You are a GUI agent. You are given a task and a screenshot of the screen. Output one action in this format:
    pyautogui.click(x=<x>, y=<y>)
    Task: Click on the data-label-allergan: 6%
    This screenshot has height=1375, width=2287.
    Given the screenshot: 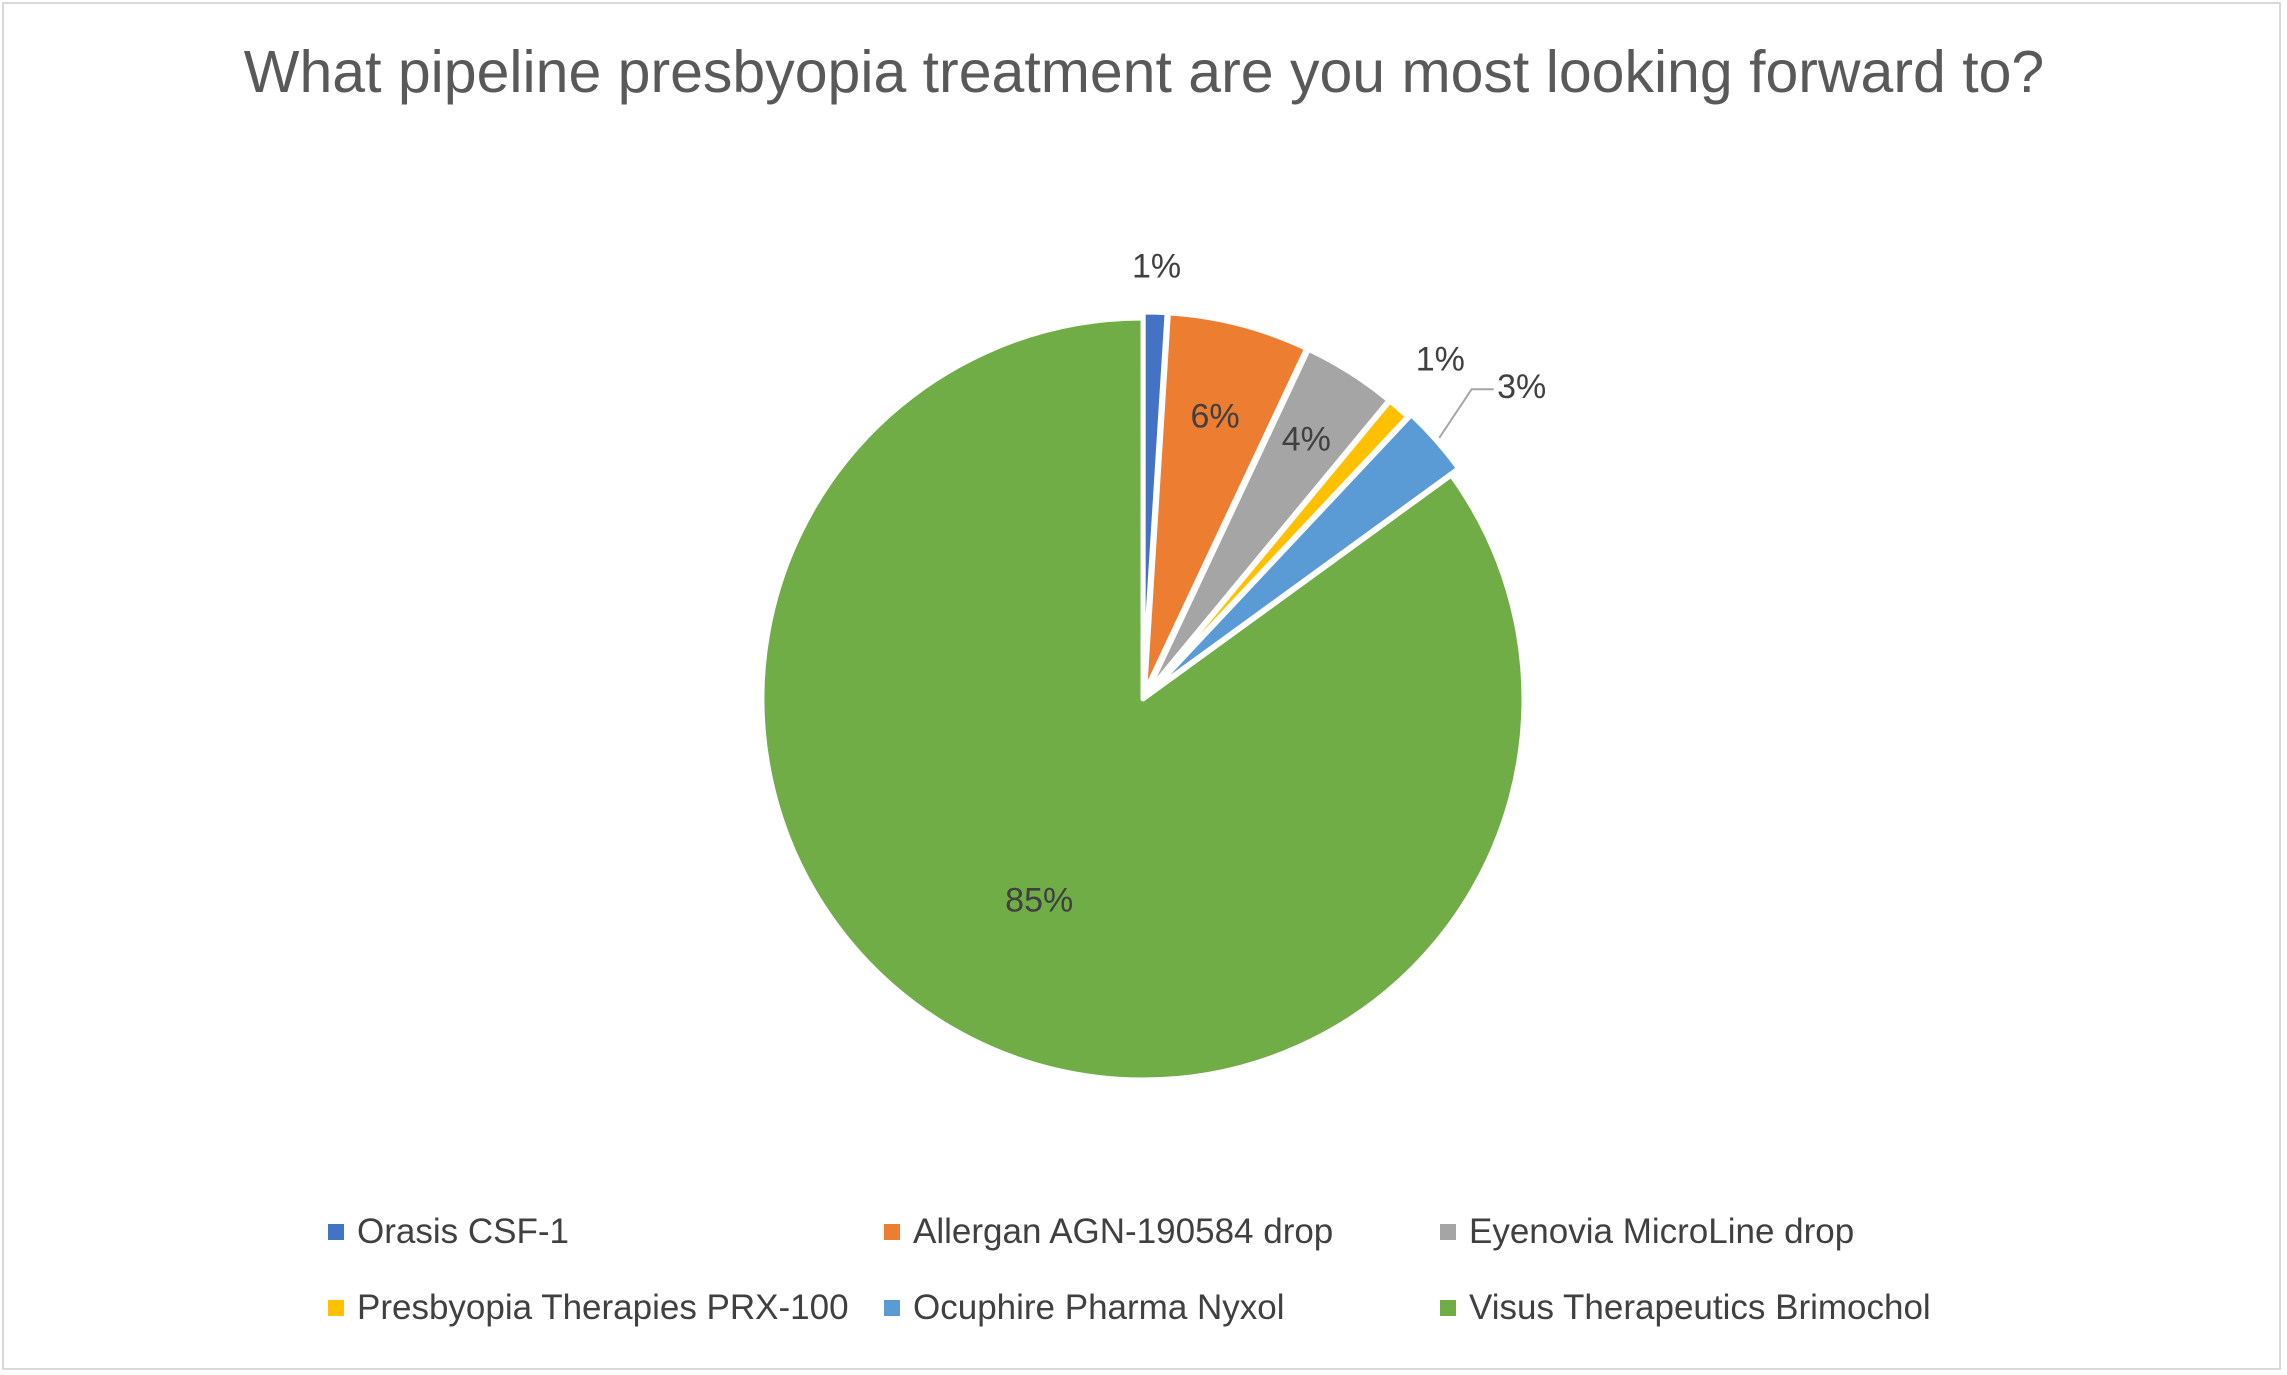 What is the action you would take?
    pyautogui.click(x=1214, y=417)
    